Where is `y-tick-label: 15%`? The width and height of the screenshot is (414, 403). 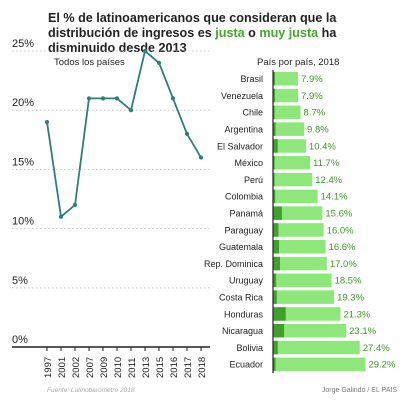
y-tick-label: 15% is located at coordinates (23, 162).